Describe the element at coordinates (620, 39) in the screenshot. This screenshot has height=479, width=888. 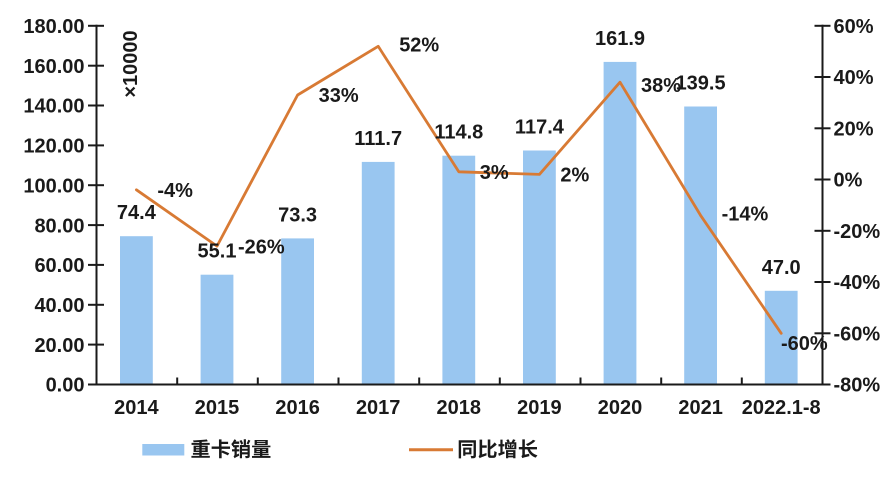
I see `svg-text: 161.9` at that location.